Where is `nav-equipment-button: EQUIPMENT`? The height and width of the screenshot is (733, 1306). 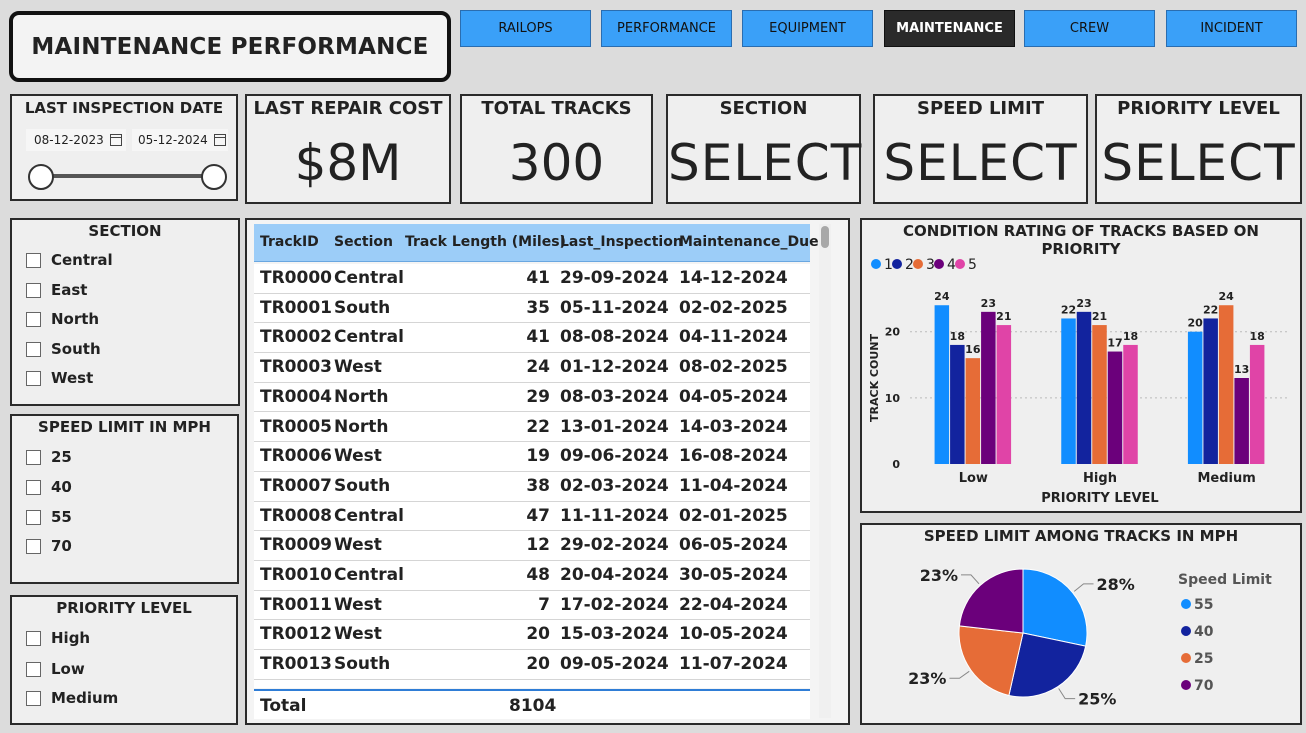
nav-equipment-button: EQUIPMENT is located at coordinates (807, 28).